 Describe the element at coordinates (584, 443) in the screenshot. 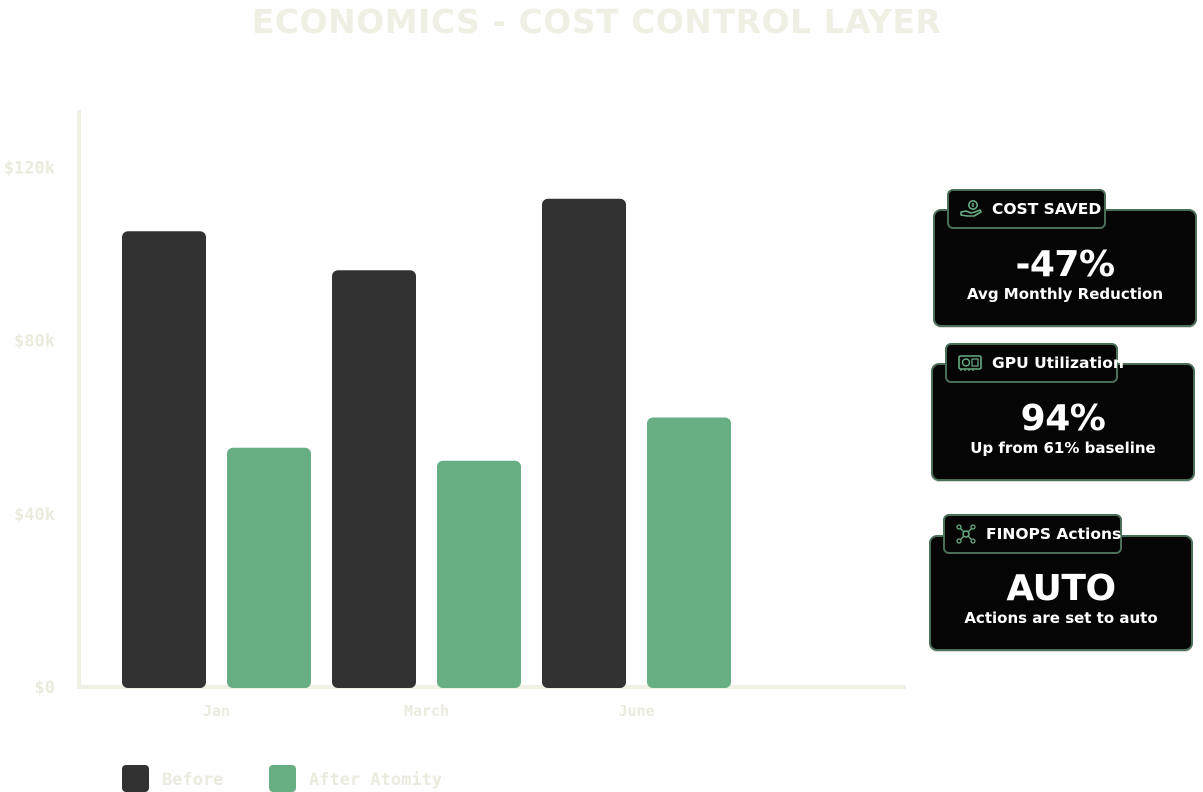

I see `bar-before-june` at that location.